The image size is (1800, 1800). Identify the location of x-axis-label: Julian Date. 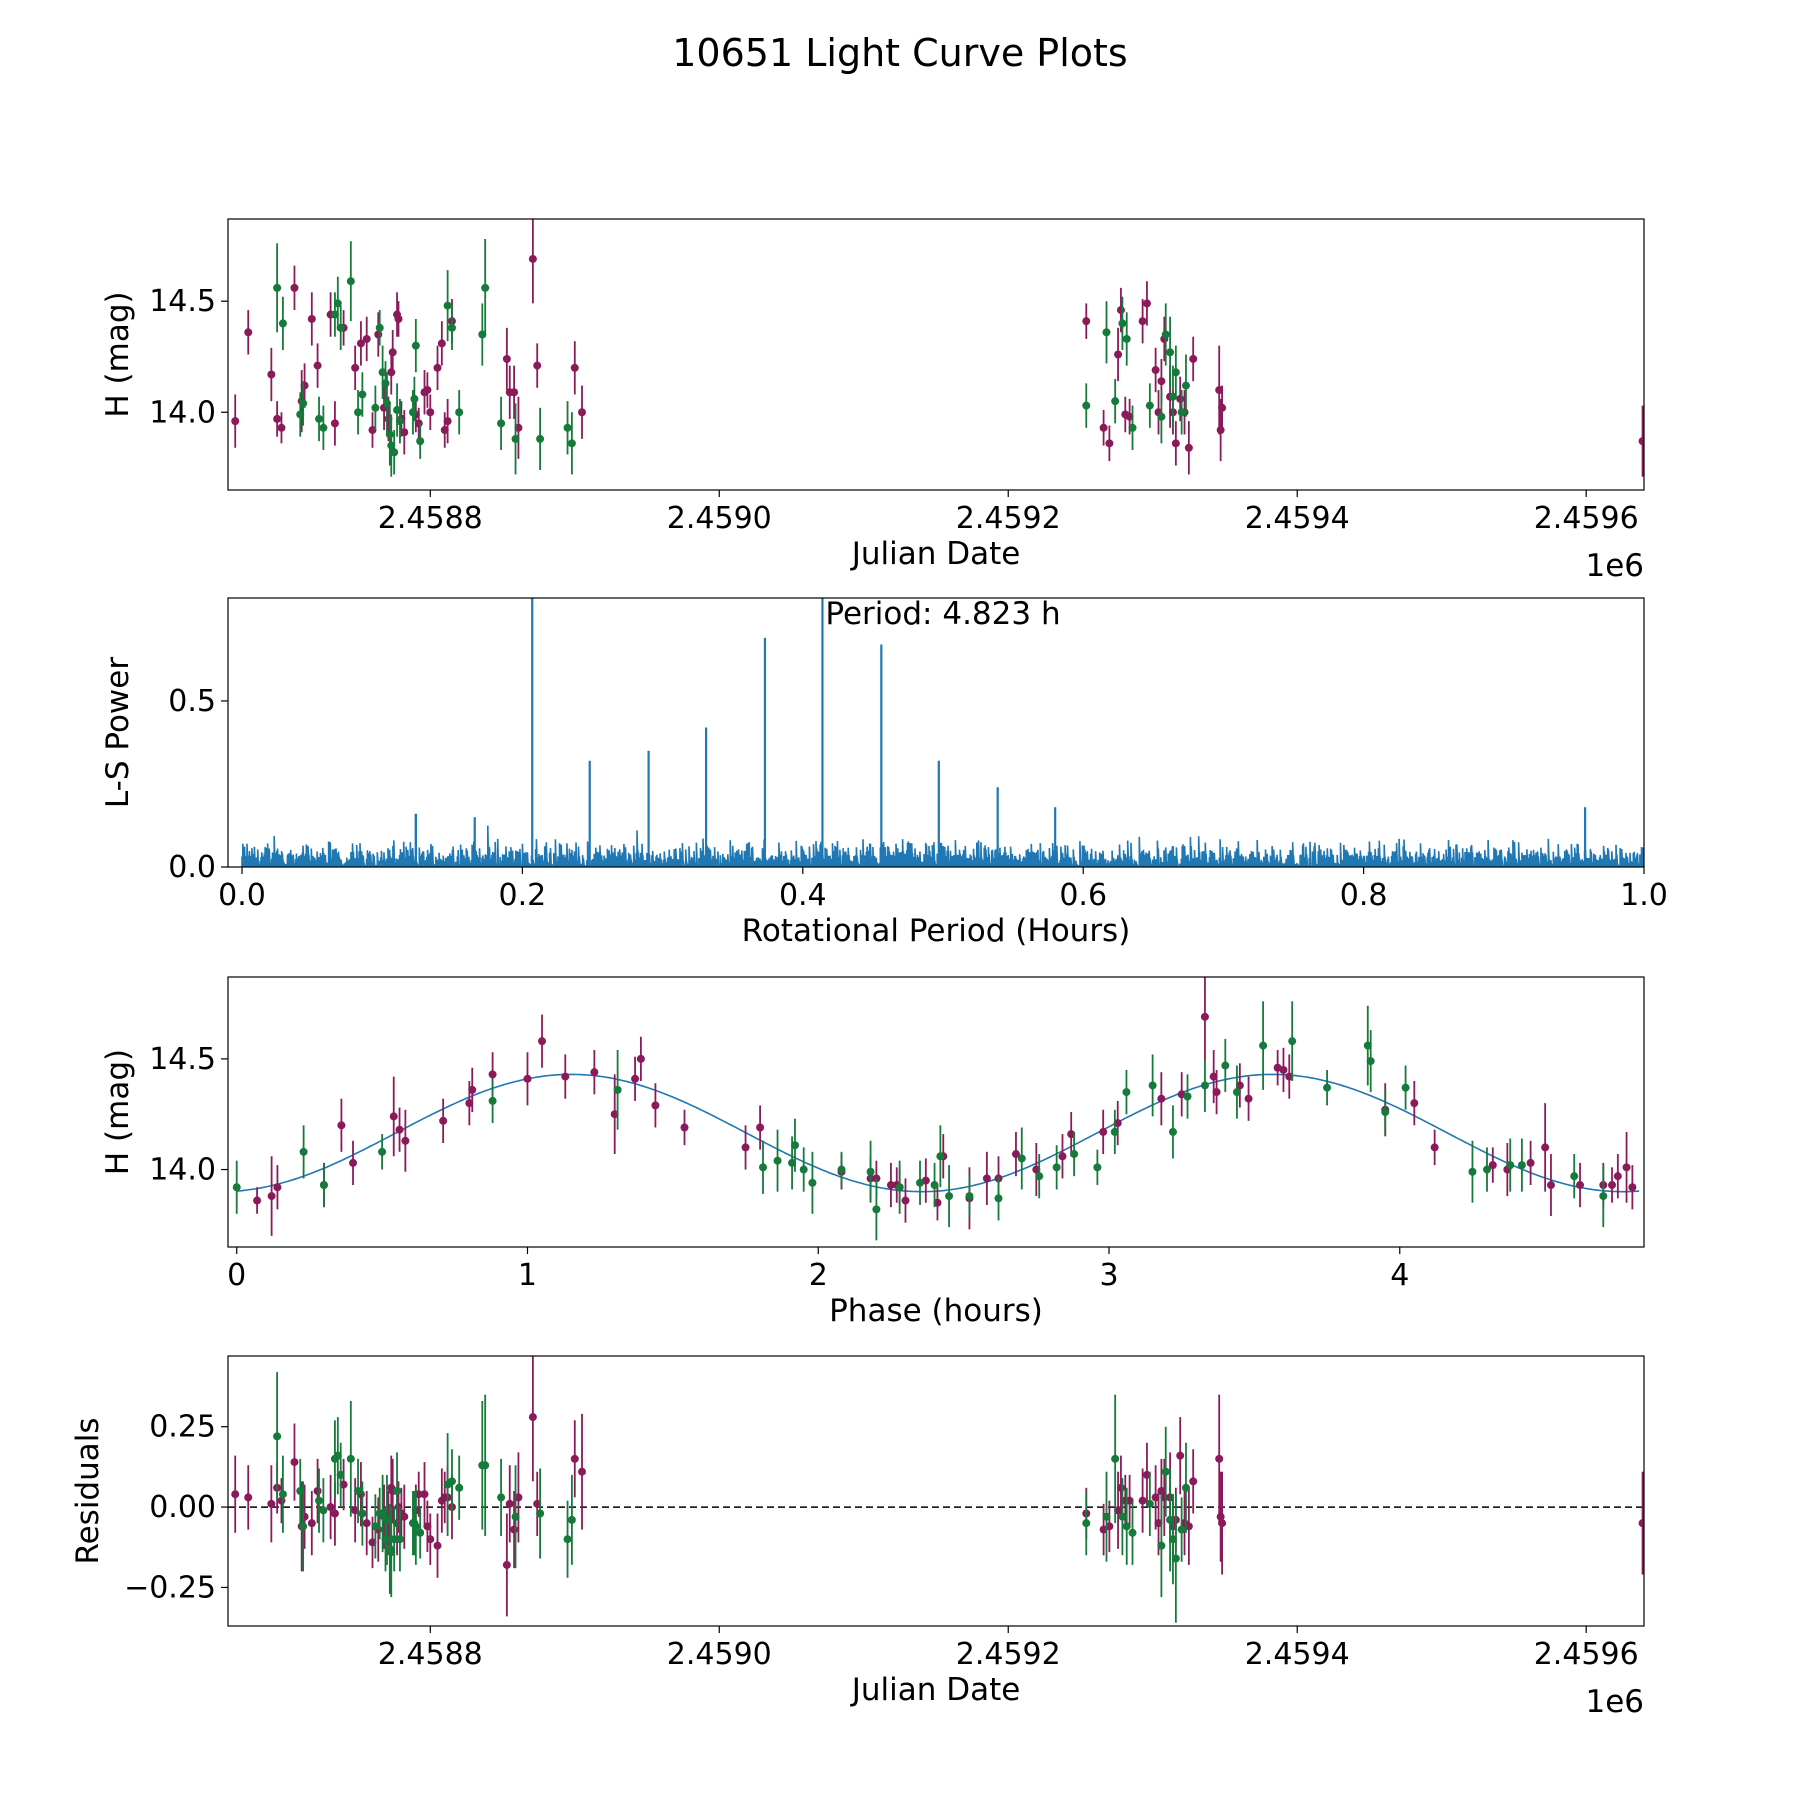
(935, 554).